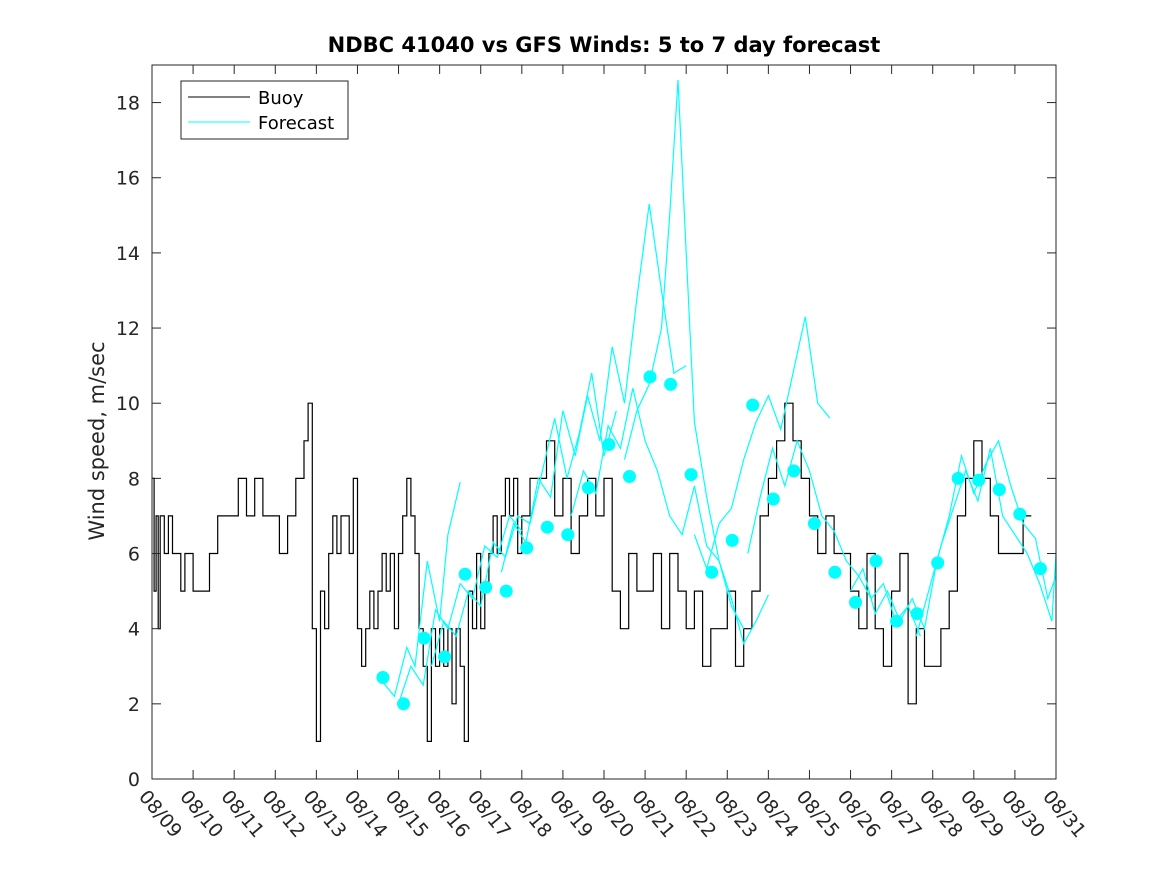 Image resolution: width=1167 pixels, height=875 pixels. I want to click on y-tick-label: 4, so click(134, 630).